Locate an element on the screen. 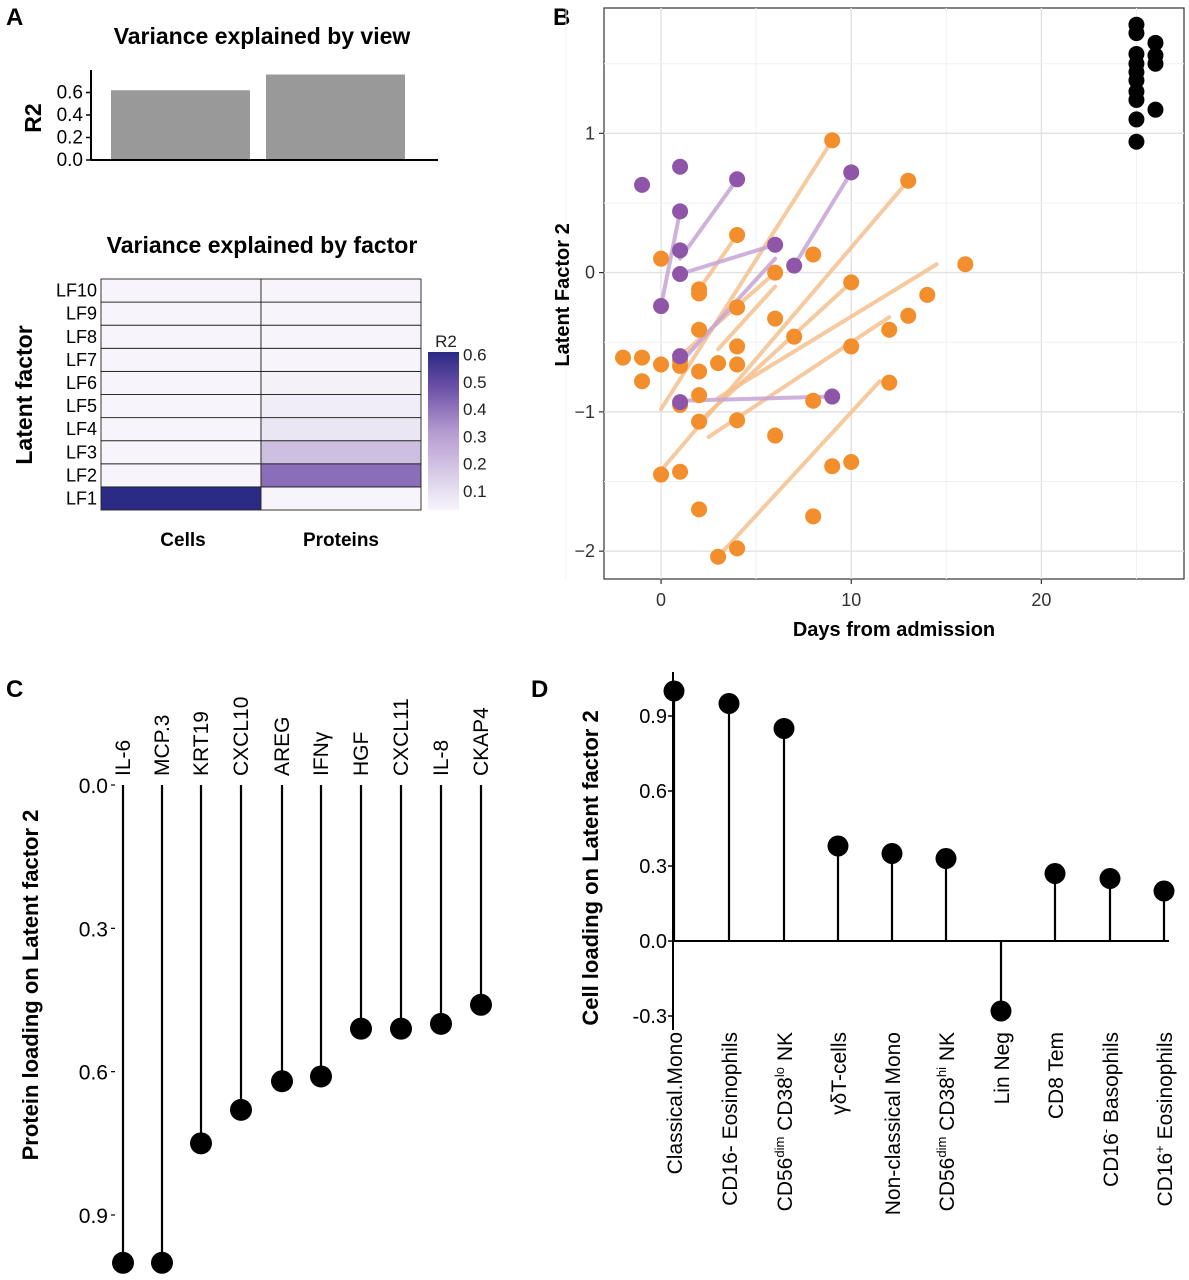 Image resolution: width=1189 pixels, height=1280 pixels. colorbar-tick-label: 0.3 is located at coordinates (475, 436).